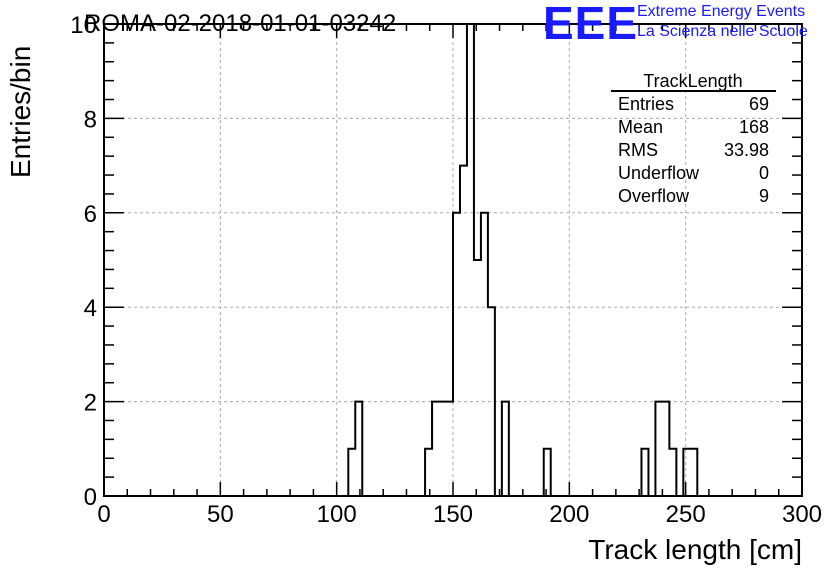 The width and height of the screenshot is (836, 572). Describe the element at coordinates (90, 497) in the screenshot. I see `y-tick-label: 0` at that location.